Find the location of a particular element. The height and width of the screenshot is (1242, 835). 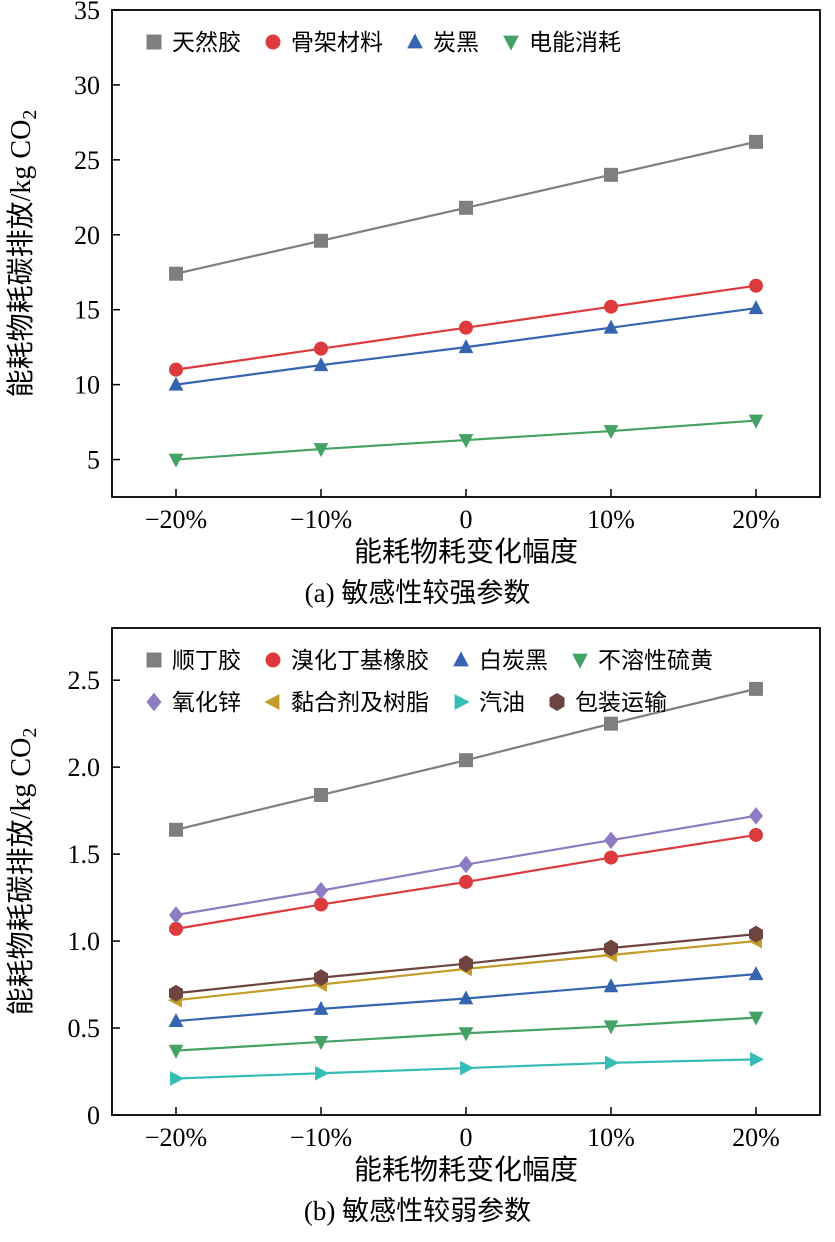

legend-label: 氧化锌 is located at coordinates (206, 702).